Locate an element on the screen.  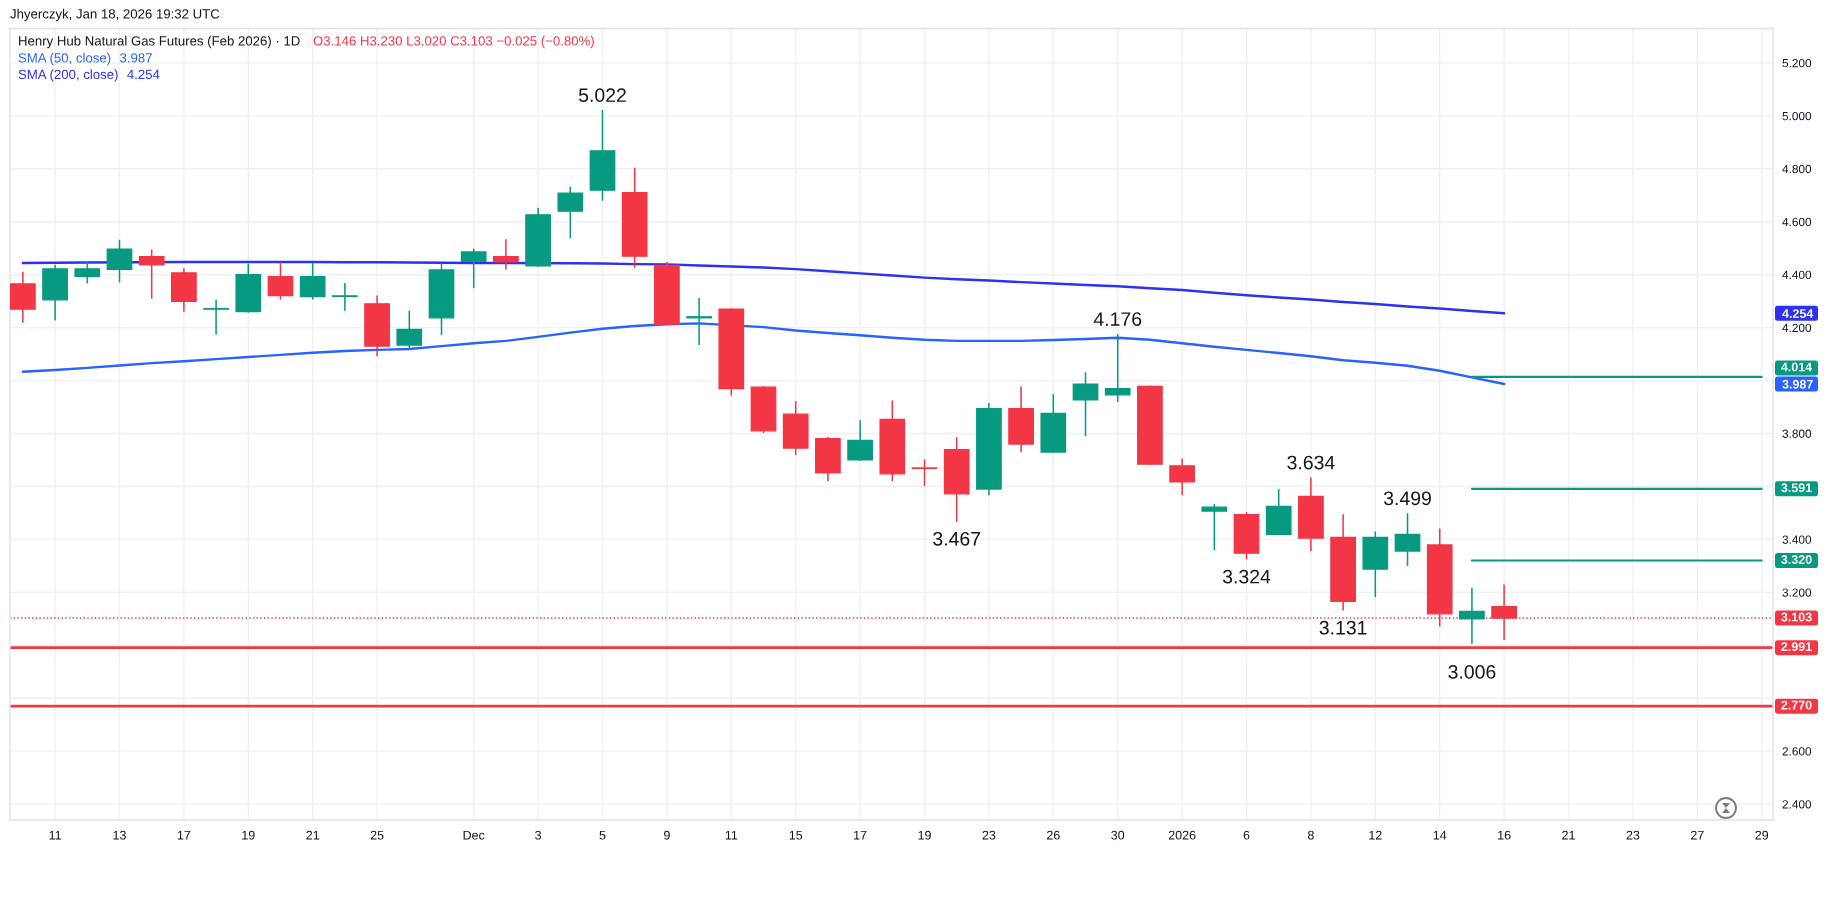
x-tick-label: 16 is located at coordinates (1504, 835).